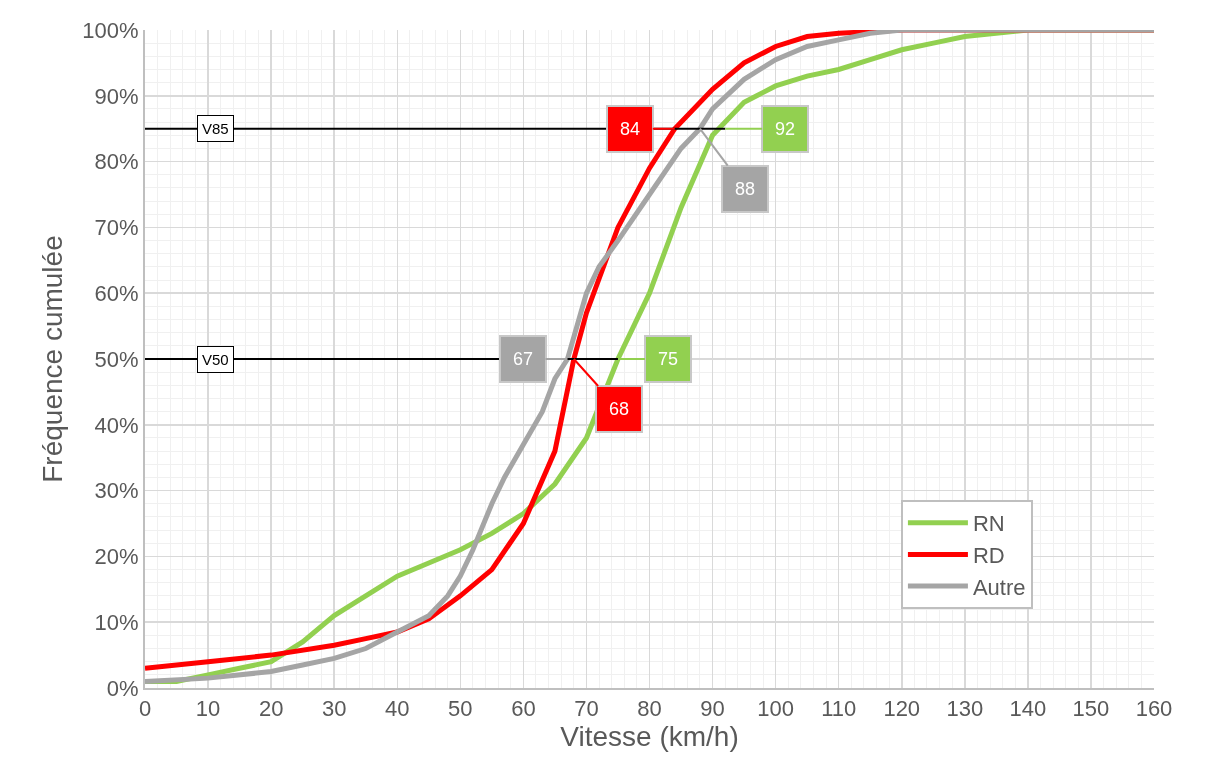 Image resolution: width=1216 pixels, height=778 pixels. Describe the element at coordinates (965, 709) in the screenshot. I see `x-tick-label: 130` at that location.